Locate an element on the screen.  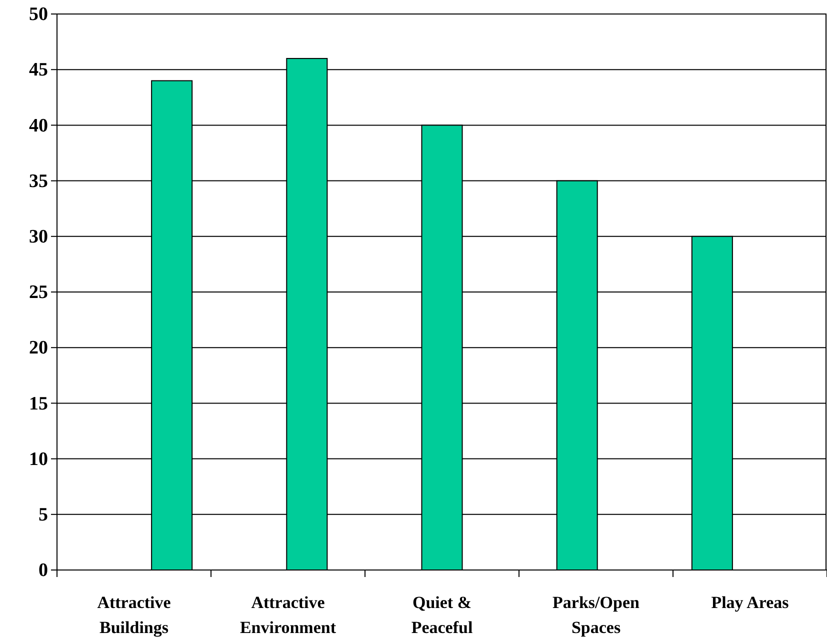
y-tick-label: 30 is located at coordinates (38, 237).